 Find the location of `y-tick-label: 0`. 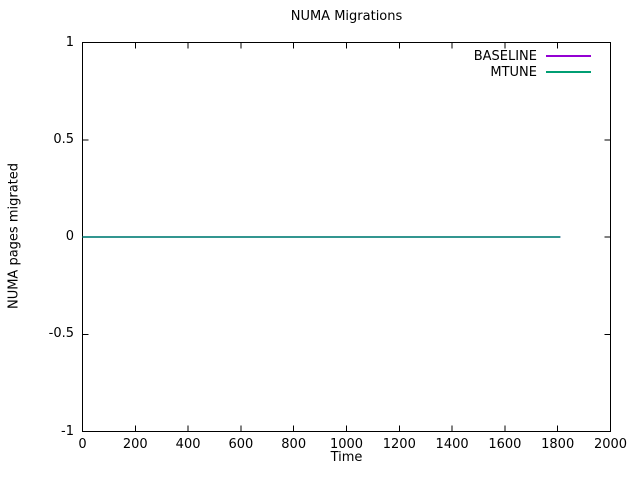

y-tick-label: 0 is located at coordinates (69, 236).